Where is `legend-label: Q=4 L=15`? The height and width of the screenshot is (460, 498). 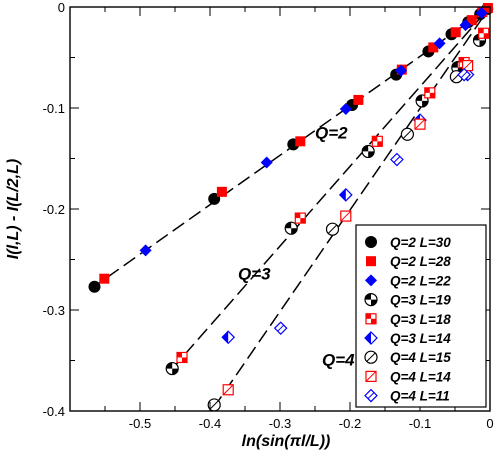 legend-label: Q=4 L=15 is located at coordinates (420, 357).